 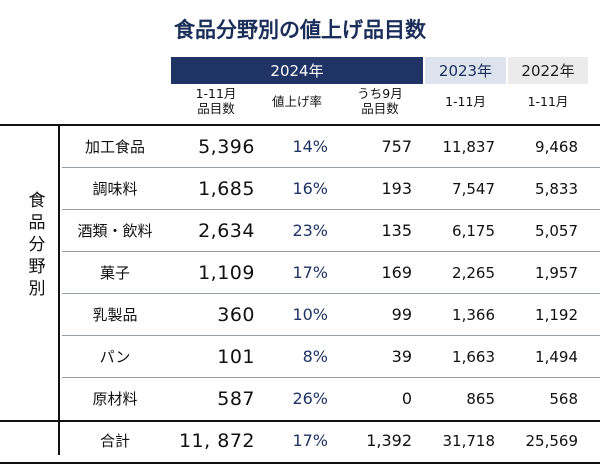 I want to click on cell-items: 101, so click(x=236, y=357).